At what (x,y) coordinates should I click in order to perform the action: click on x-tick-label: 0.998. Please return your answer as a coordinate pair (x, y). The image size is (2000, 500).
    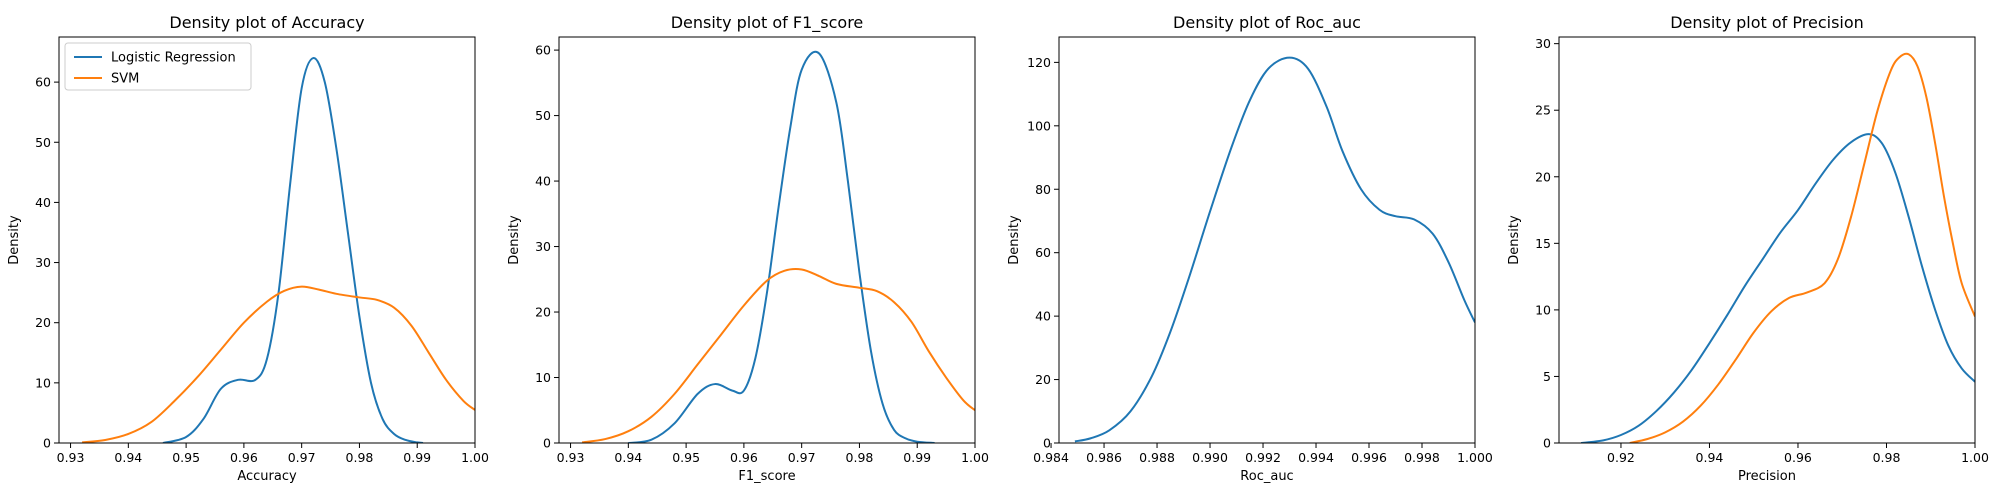
    Looking at the image, I should click on (1422, 457).